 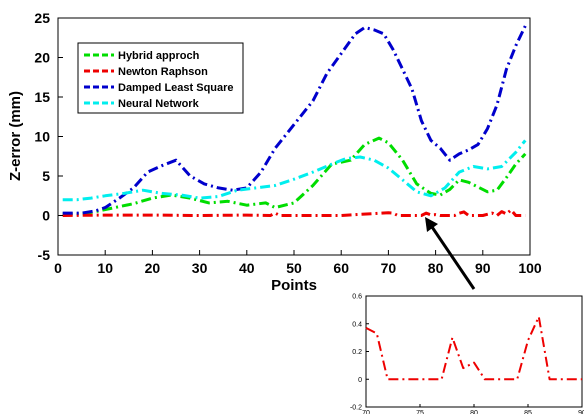 What do you see at coordinates (176, 88) in the screenshot?
I see `legend-label-2: Damped Least Square` at bounding box center [176, 88].